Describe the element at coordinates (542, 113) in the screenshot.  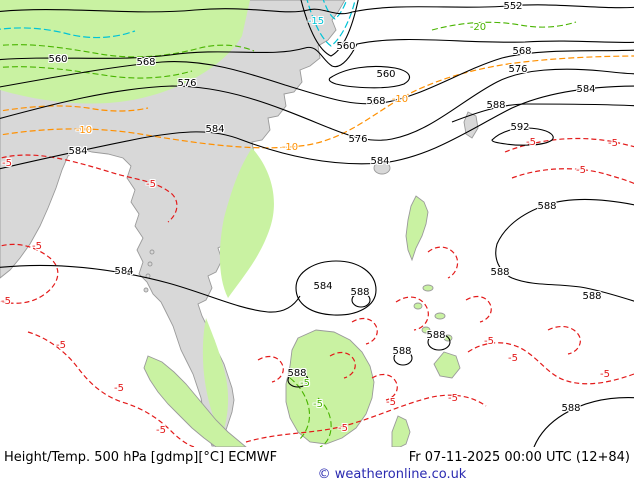
I see `height-contour-588-upper` at that location.